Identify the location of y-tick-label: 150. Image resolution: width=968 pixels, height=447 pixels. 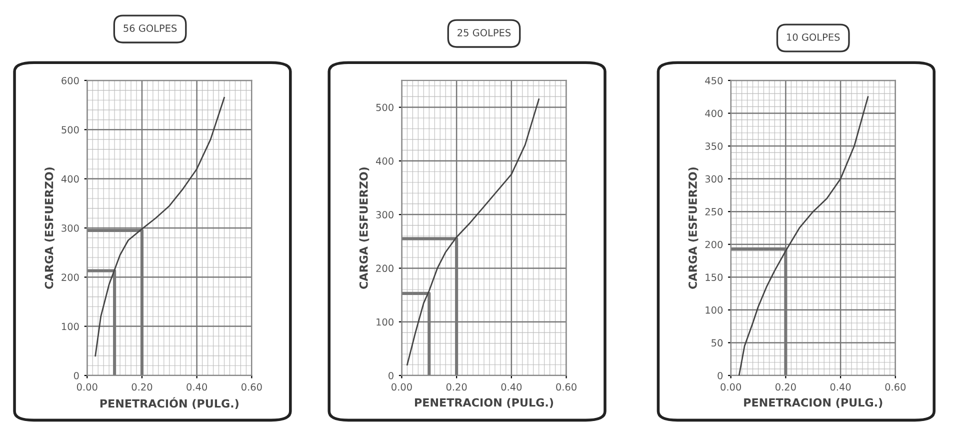
(714, 277).